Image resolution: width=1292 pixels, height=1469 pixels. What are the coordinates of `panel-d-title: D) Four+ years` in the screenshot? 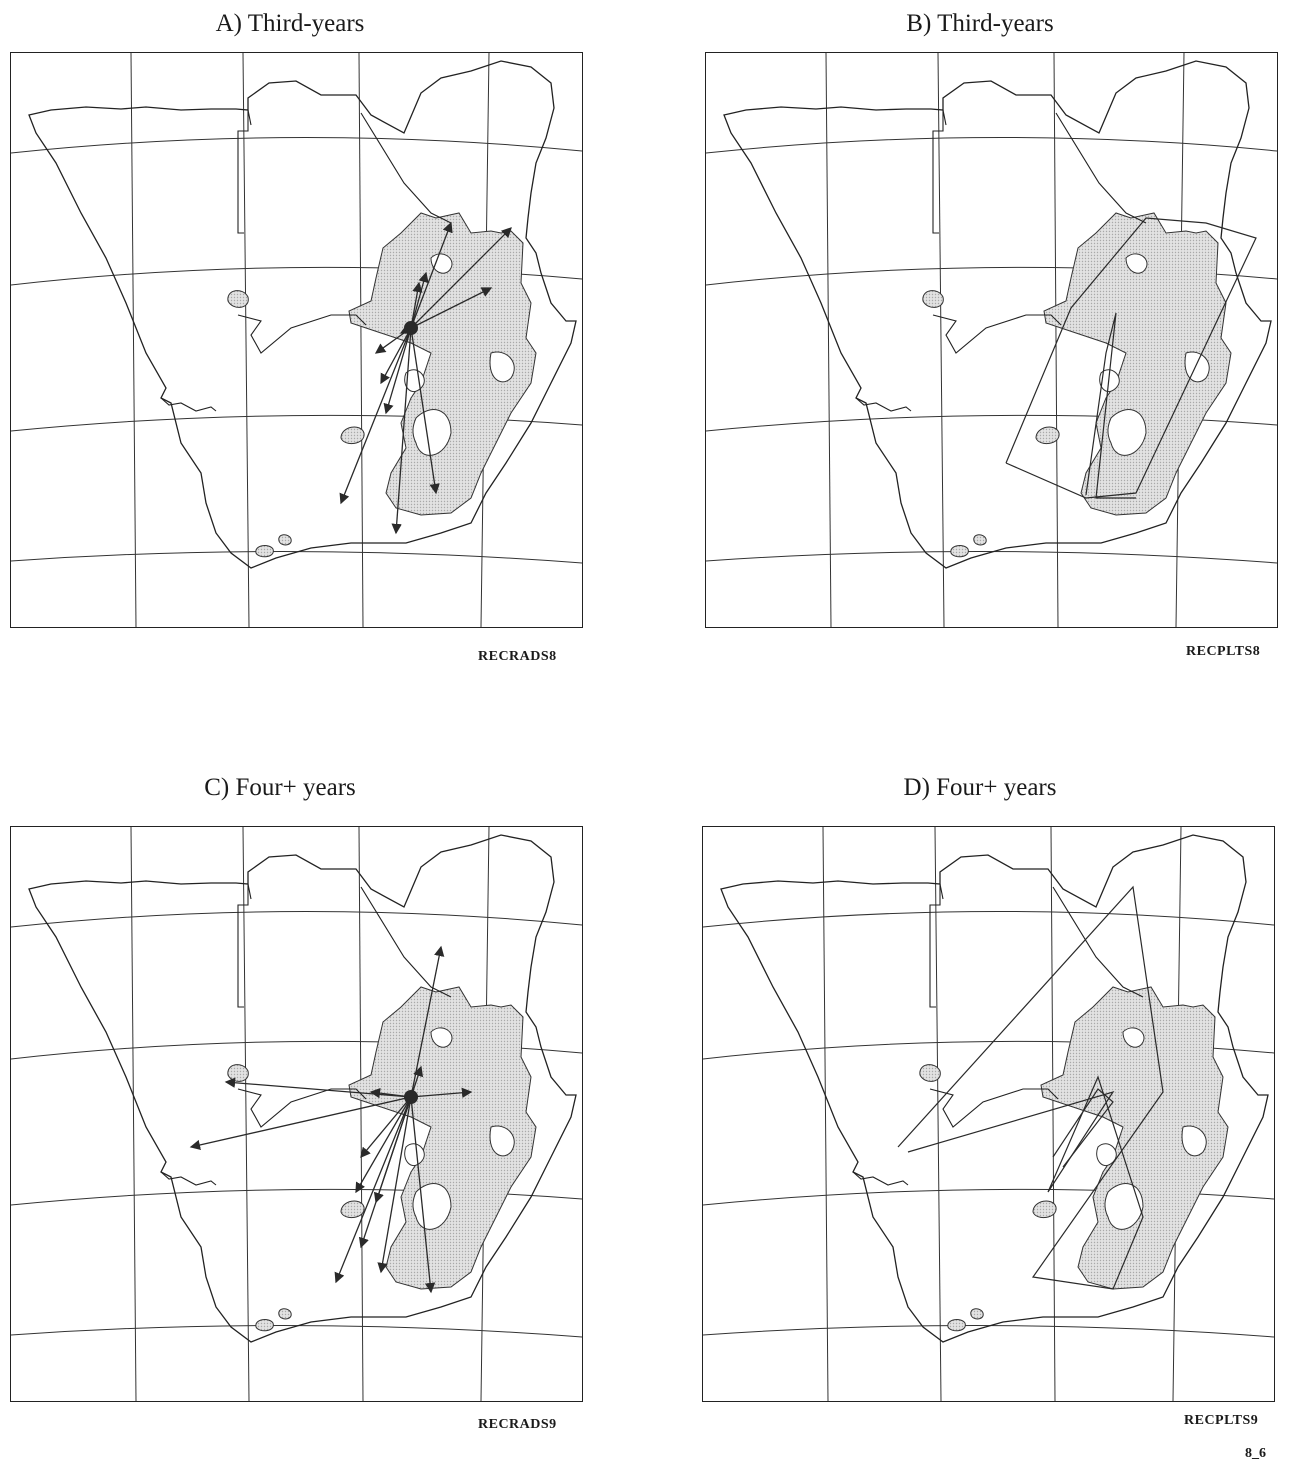 It's located at (980, 787).